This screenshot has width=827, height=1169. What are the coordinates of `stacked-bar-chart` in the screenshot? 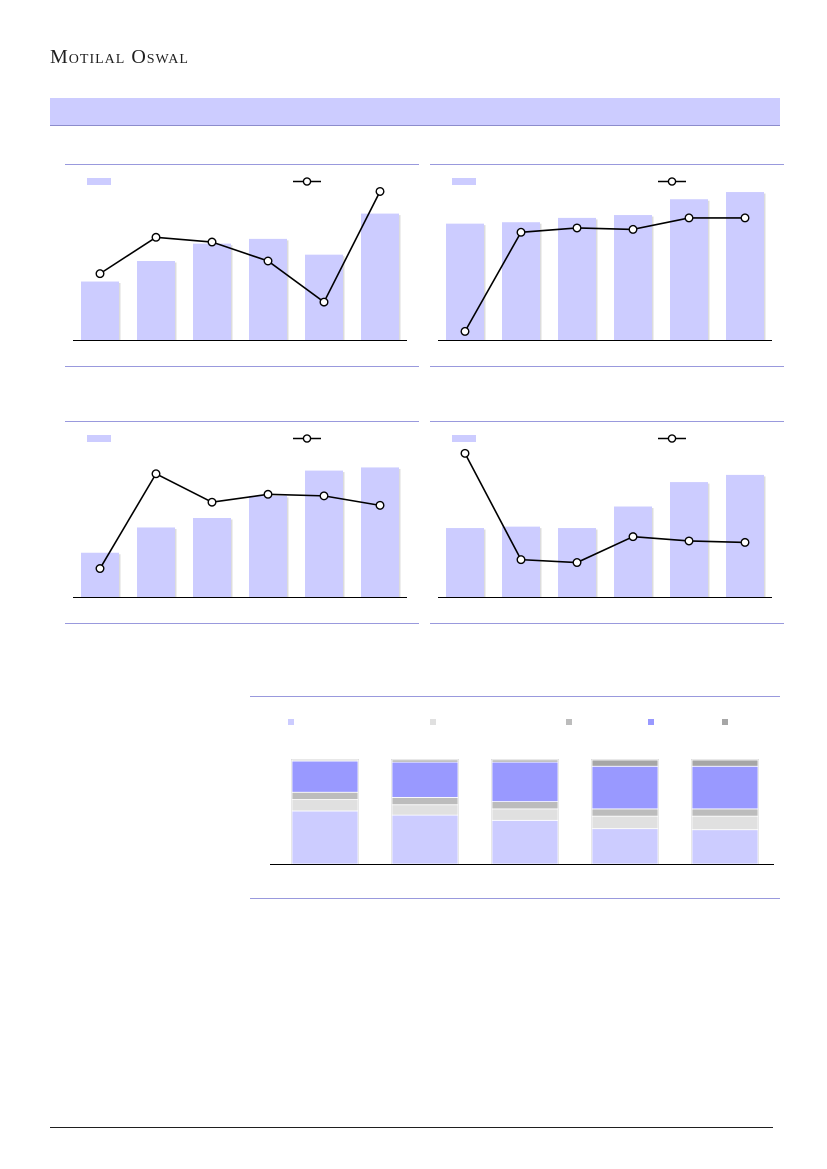 It's located at (515, 797).